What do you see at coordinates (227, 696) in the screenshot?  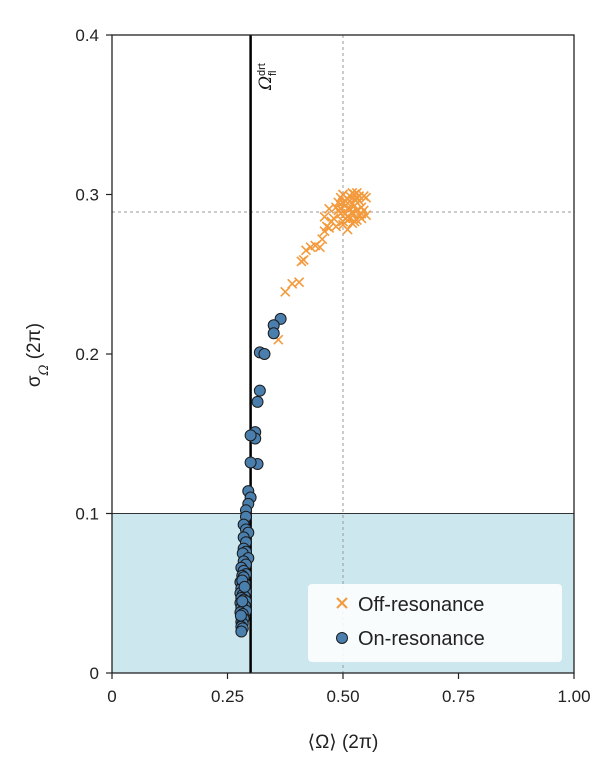 I see `x-tick-label: 0.25` at bounding box center [227, 696].